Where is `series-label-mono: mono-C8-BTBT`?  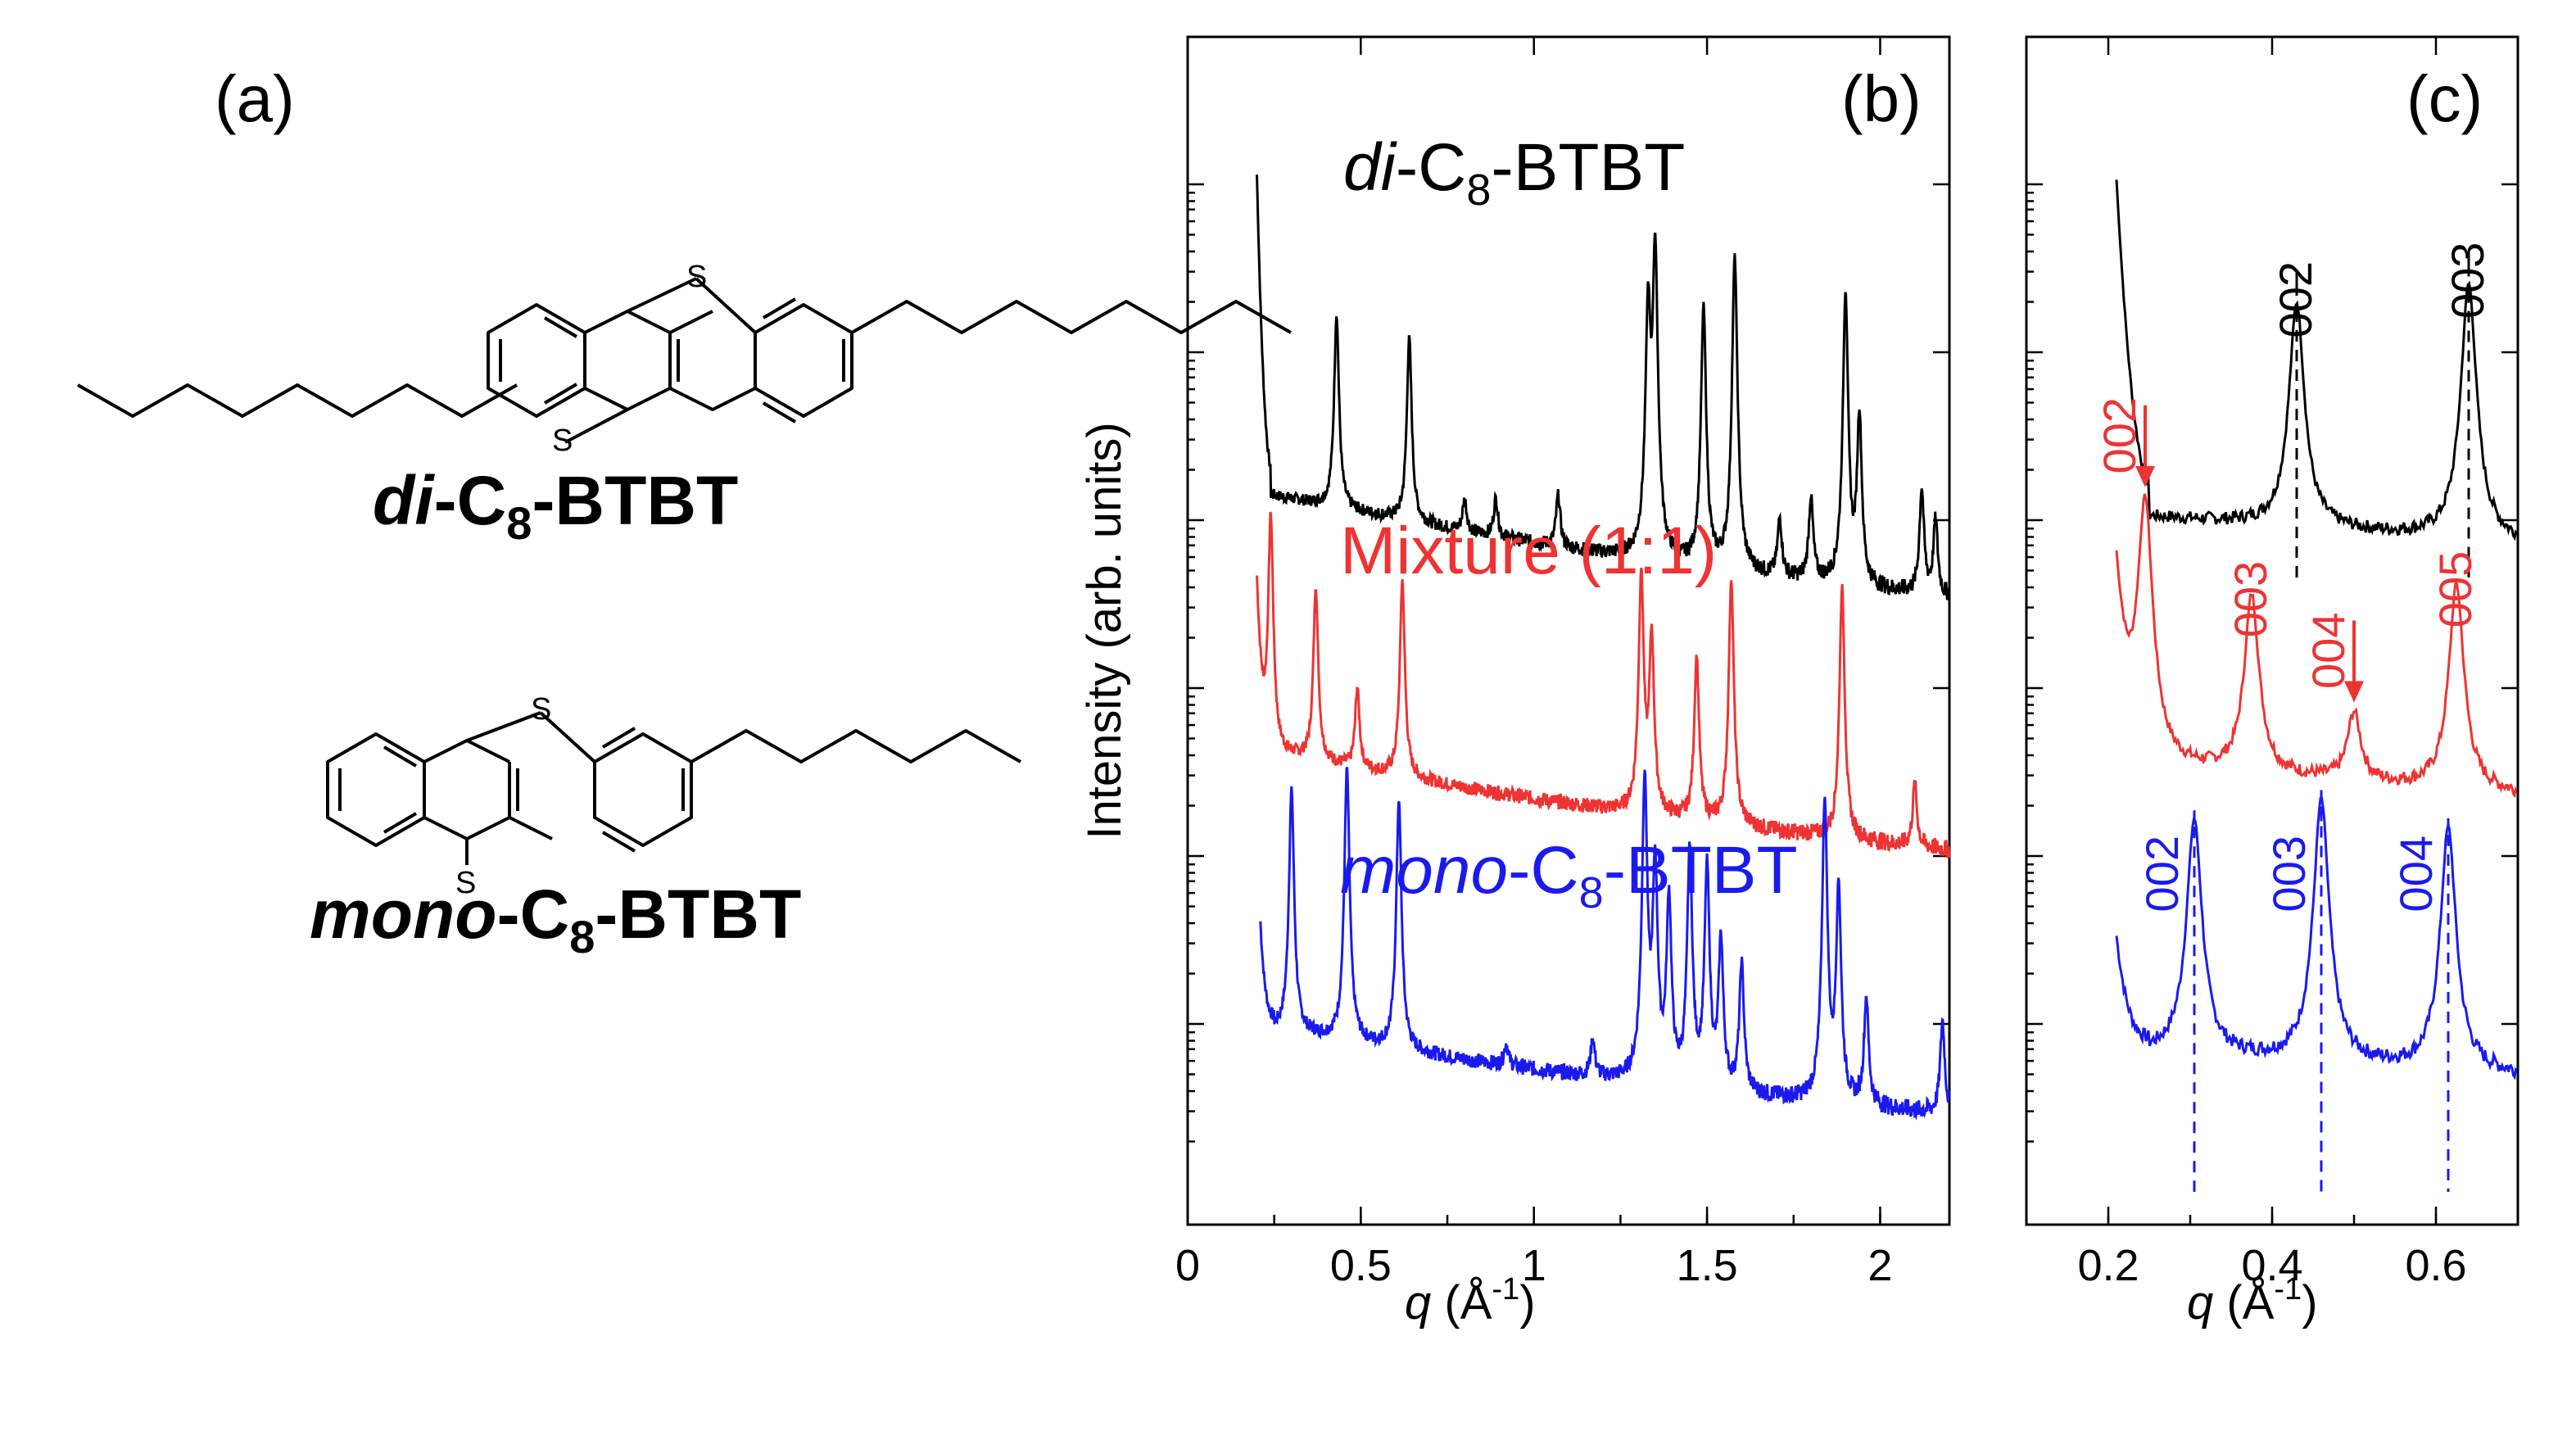 series-label-mono: mono-C8-BTBT is located at coordinates (1569, 875).